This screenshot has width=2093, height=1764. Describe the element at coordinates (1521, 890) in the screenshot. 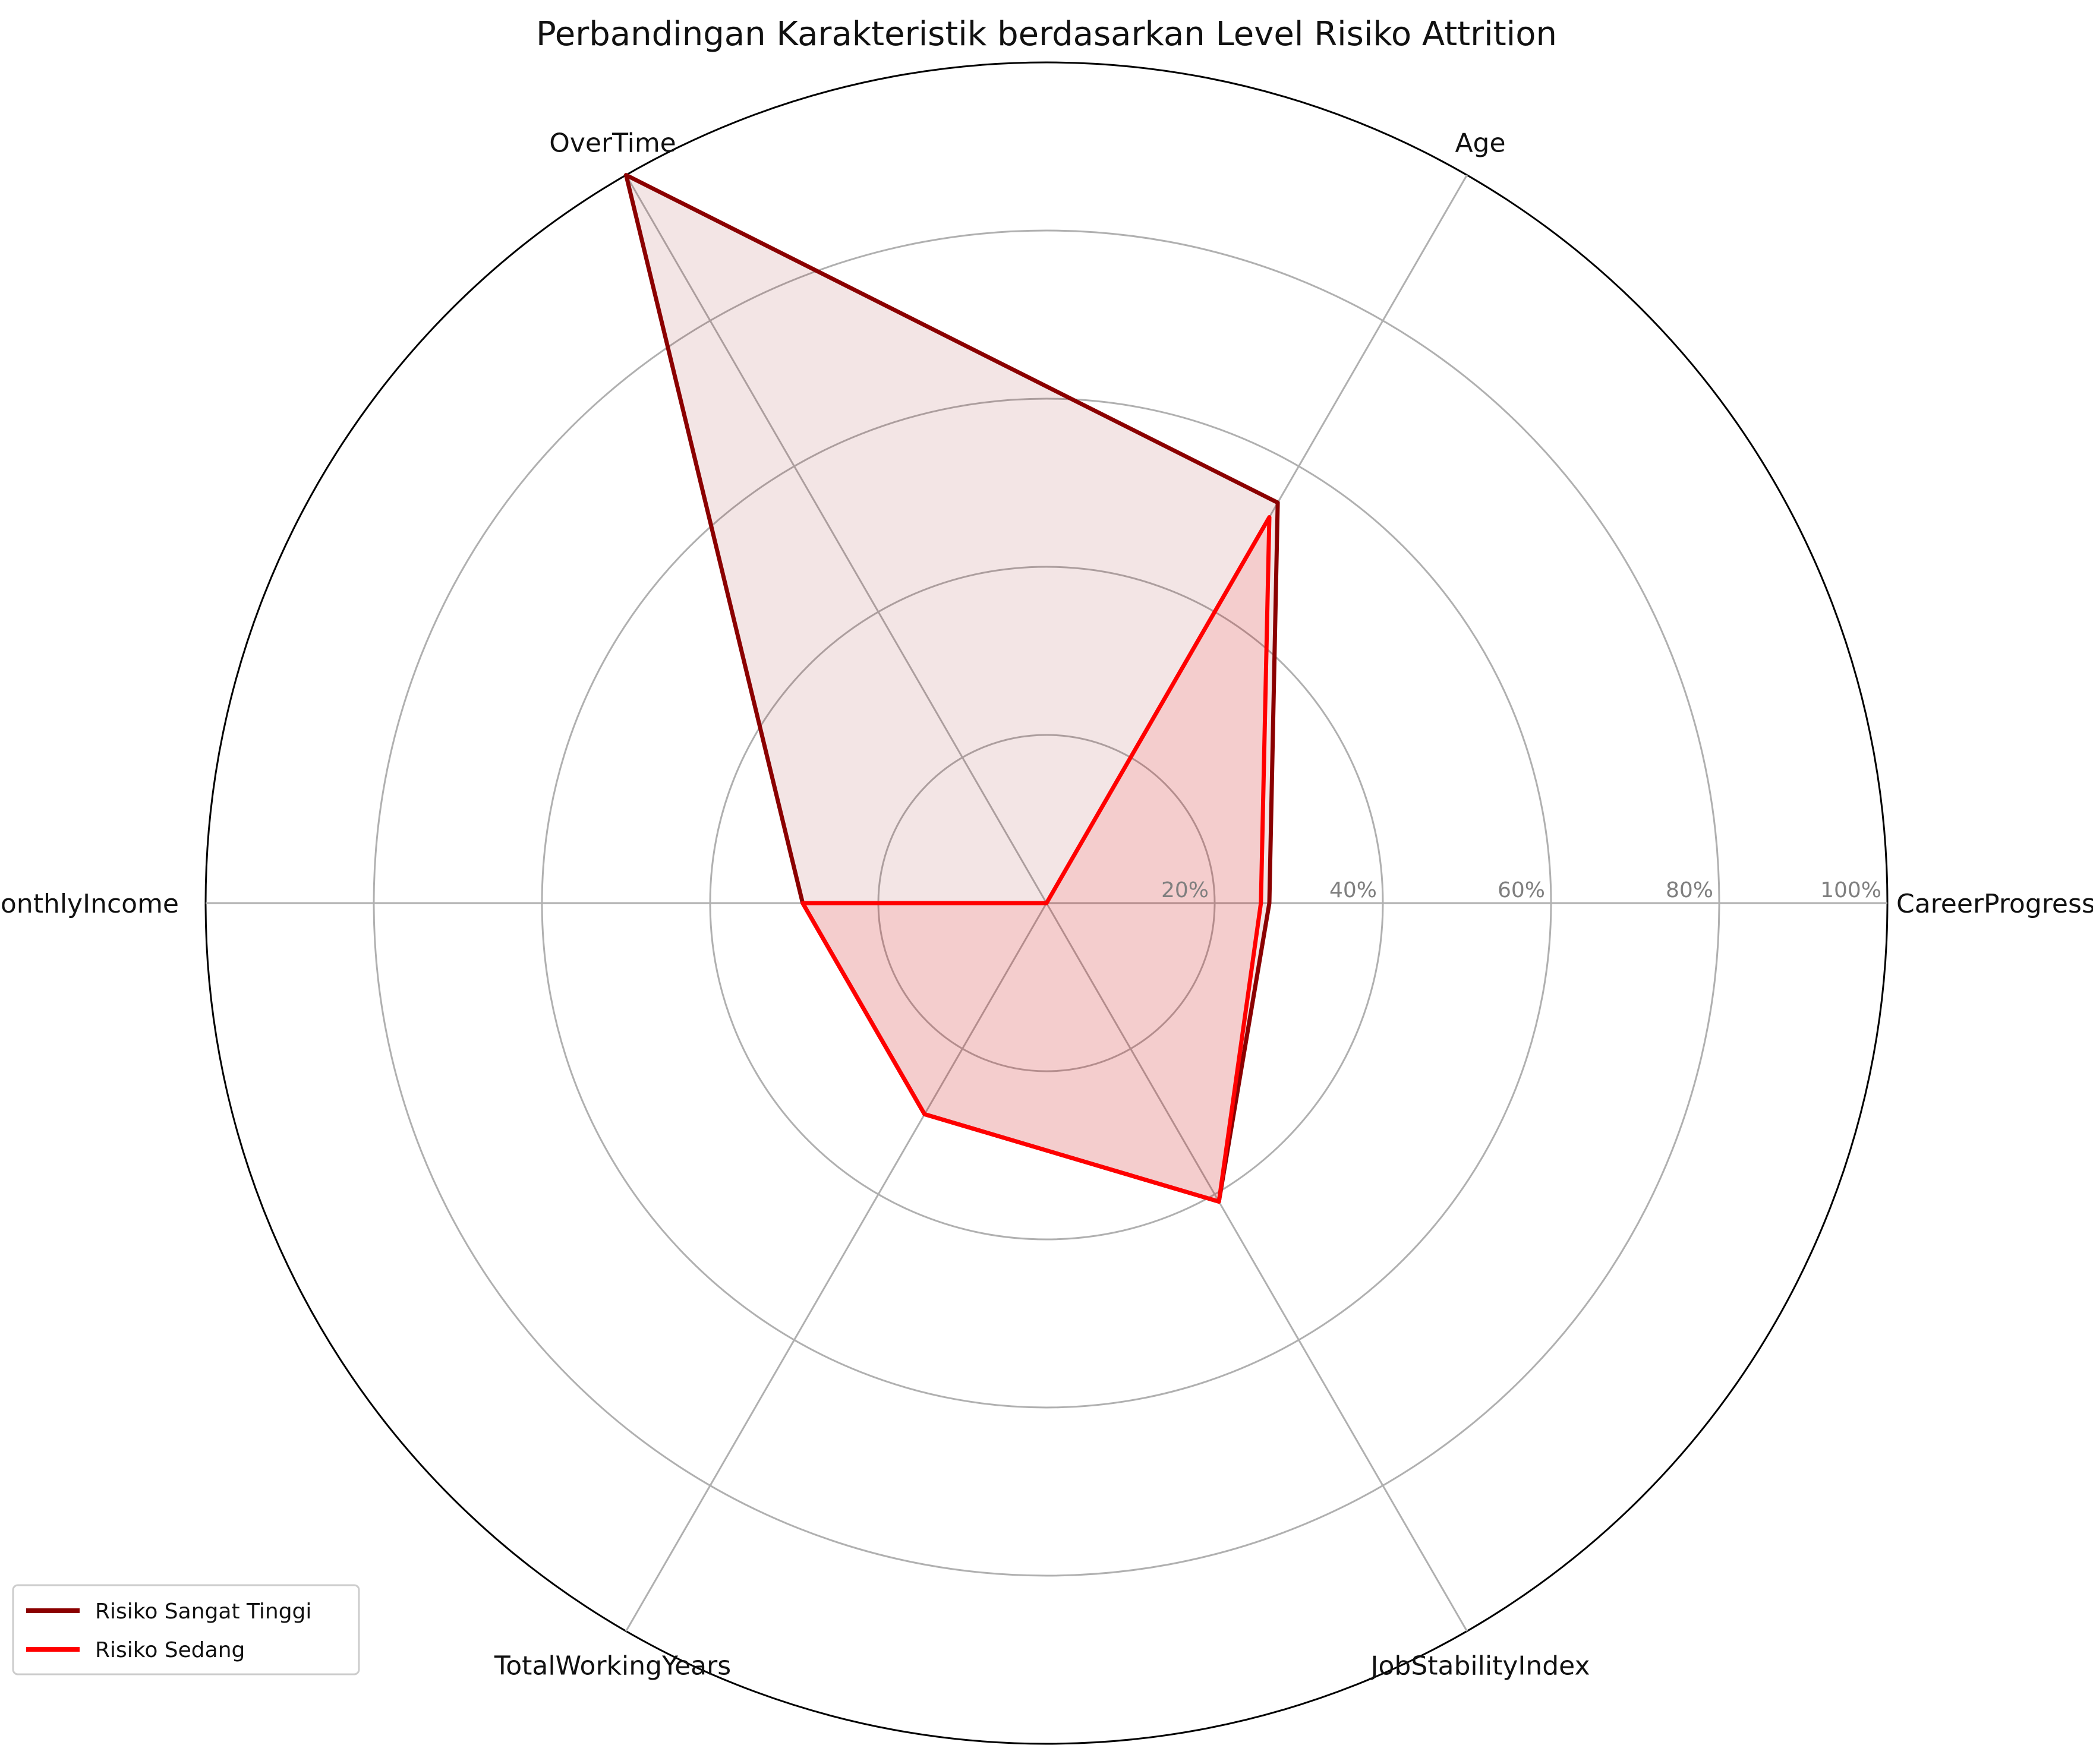

I see `r-tick-label-3: 60%` at that location.